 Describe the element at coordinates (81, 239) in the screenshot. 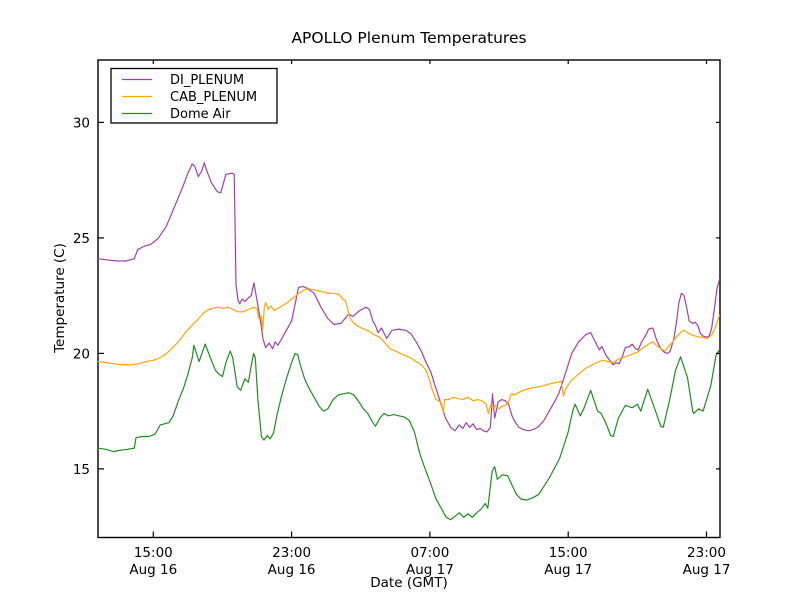

I see `y-tick-label: 25` at that location.